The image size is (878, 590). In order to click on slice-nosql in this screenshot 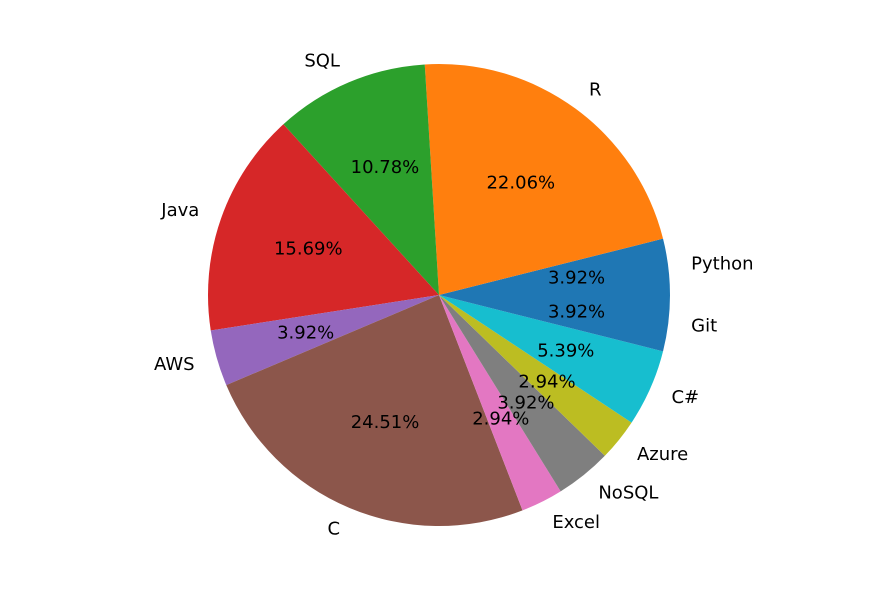, I will do `click(522, 393)`.